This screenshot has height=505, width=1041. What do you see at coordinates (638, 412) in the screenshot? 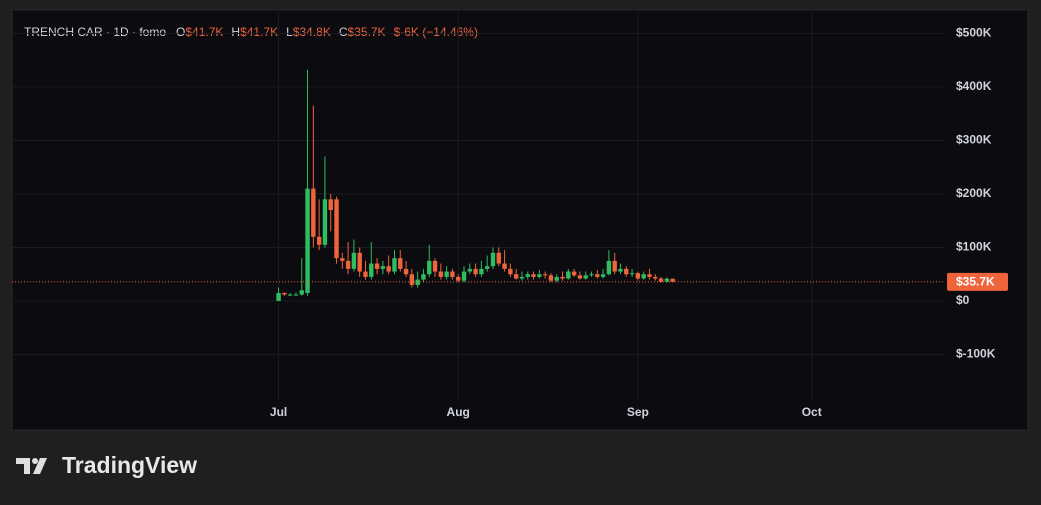
I see `x-tick-label: Sep` at bounding box center [638, 412].